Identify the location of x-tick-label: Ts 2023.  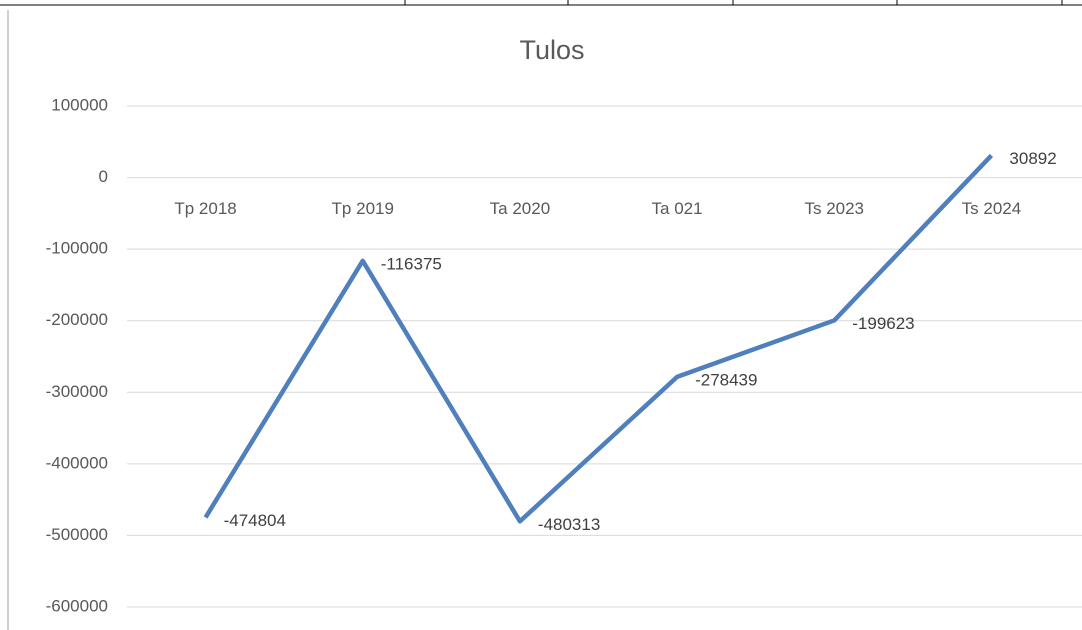
(834, 208).